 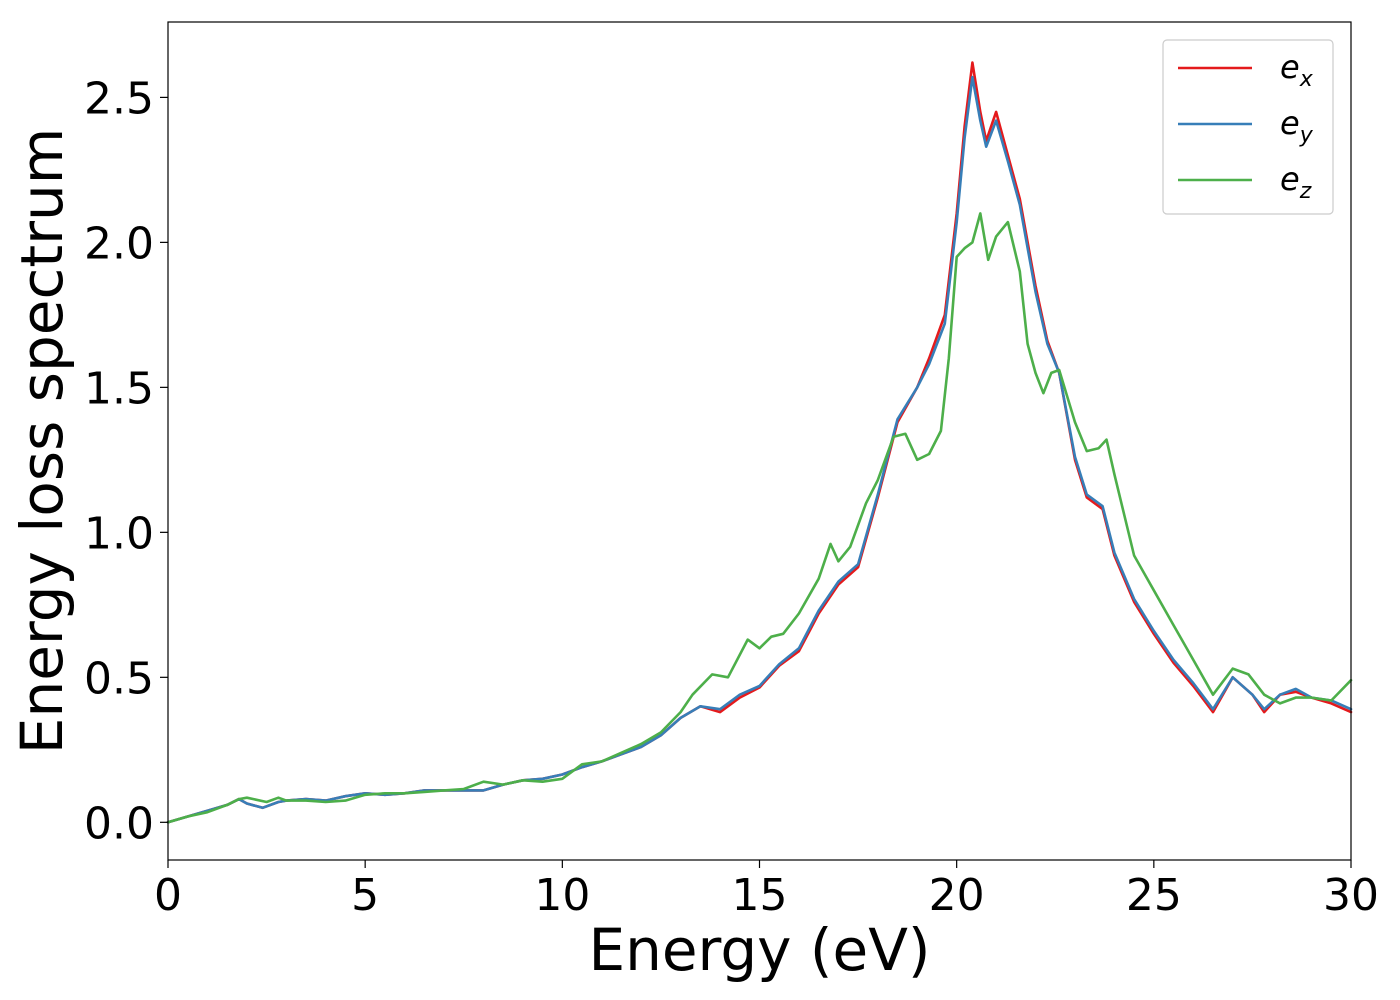 I want to click on y-tick-label: 0.5, so click(x=119, y=678).